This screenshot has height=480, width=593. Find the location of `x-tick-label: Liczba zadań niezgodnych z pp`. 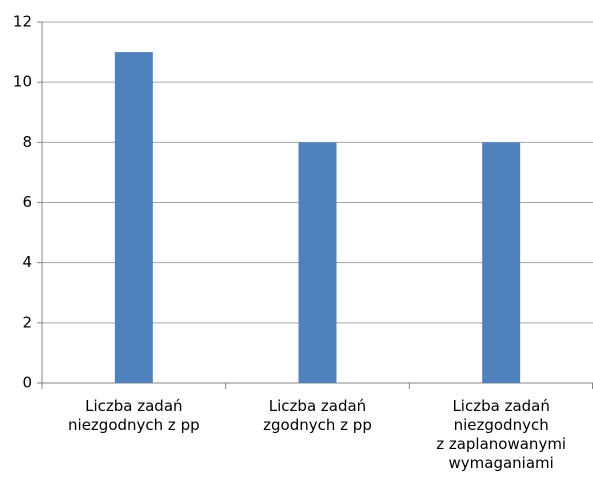

x-tick-label: Liczba zadań niezgodnych z pp is located at coordinates (134, 415).